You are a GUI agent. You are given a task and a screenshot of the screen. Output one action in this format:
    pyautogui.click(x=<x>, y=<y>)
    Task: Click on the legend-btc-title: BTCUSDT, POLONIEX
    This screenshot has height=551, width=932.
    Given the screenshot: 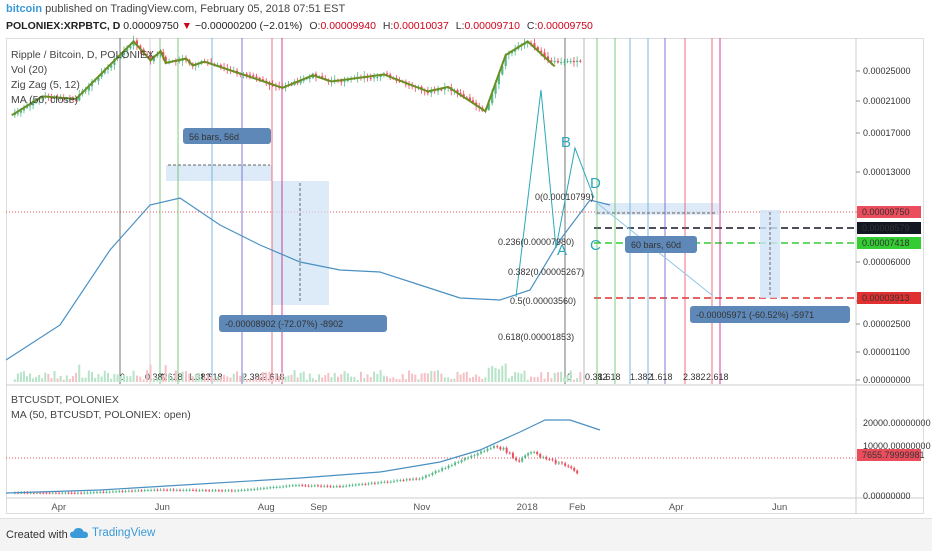 What is the action you would take?
    pyautogui.click(x=65, y=400)
    